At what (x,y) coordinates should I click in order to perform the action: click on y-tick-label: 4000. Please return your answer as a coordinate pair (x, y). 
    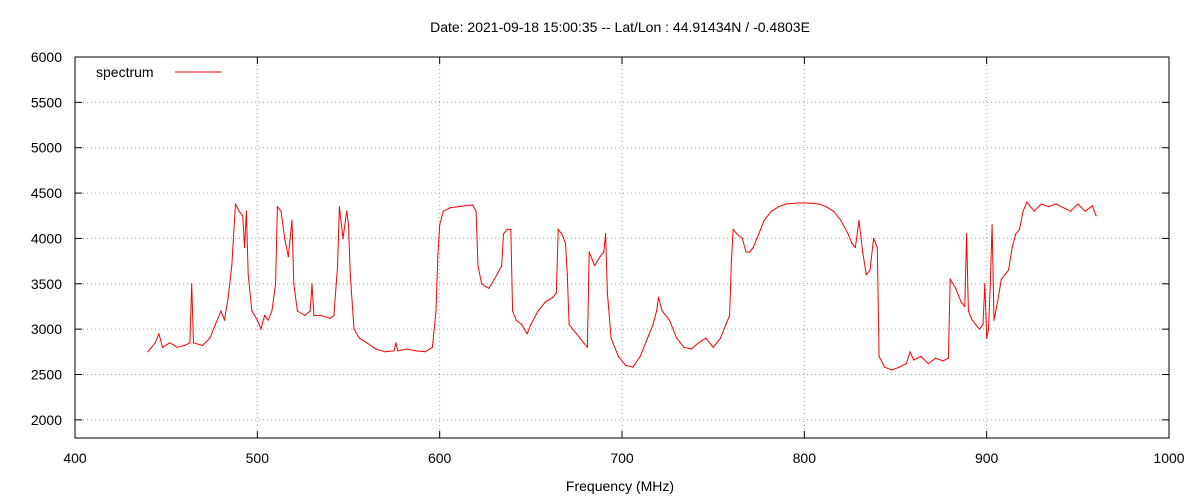
    Looking at the image, I should click on (46, 238).